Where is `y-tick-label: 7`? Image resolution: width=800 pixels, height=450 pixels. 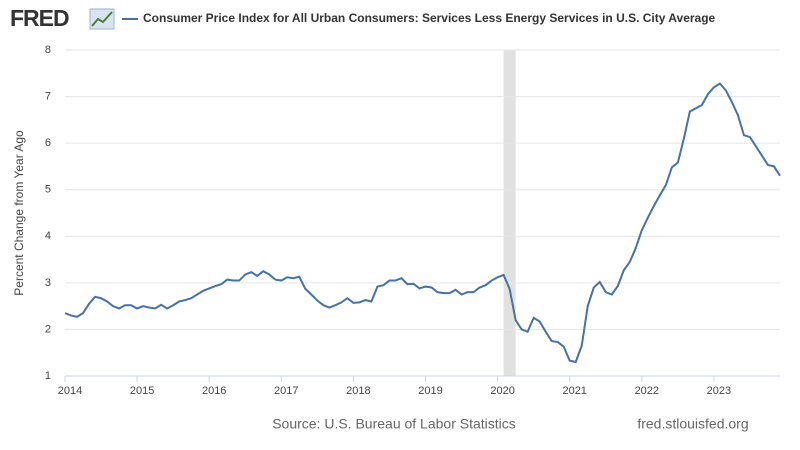 y-tick-label: 7 is located at coordinates (48, 96).